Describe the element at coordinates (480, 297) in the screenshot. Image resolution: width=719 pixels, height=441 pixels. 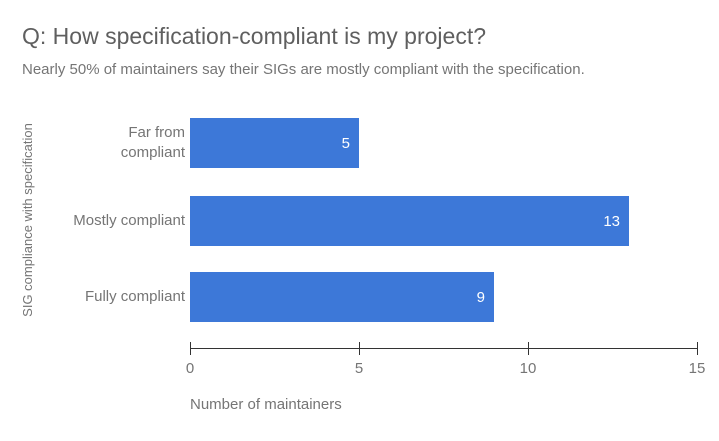
I see `bar-value-label: 9` at that location.